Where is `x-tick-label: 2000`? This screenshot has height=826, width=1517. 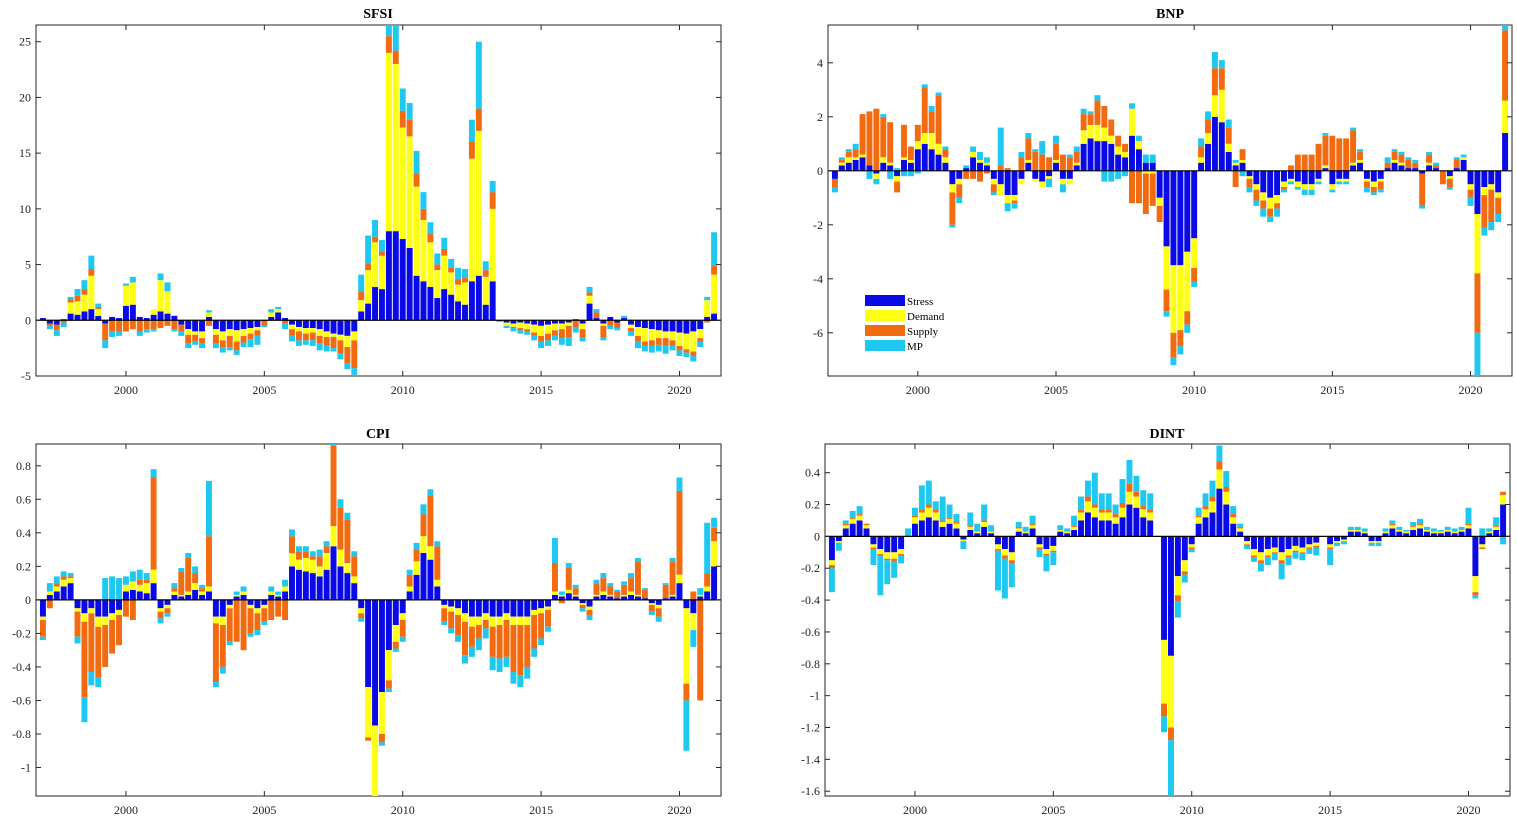 x-tick-label: 2000 is located at coordinates (126, 810).